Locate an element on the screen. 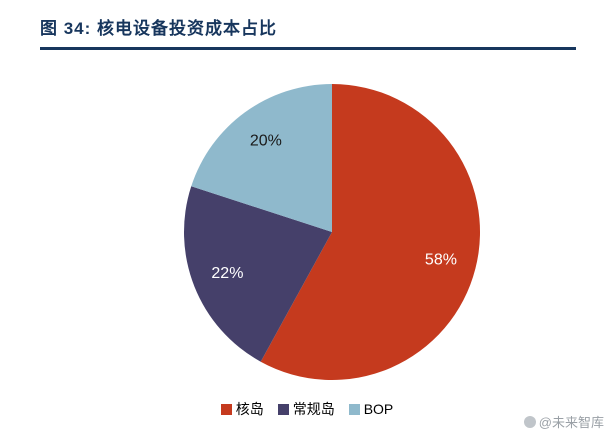 This screenshot has height=439, width=614. pie-data-label: 58% is located at coordinates (441, 259).